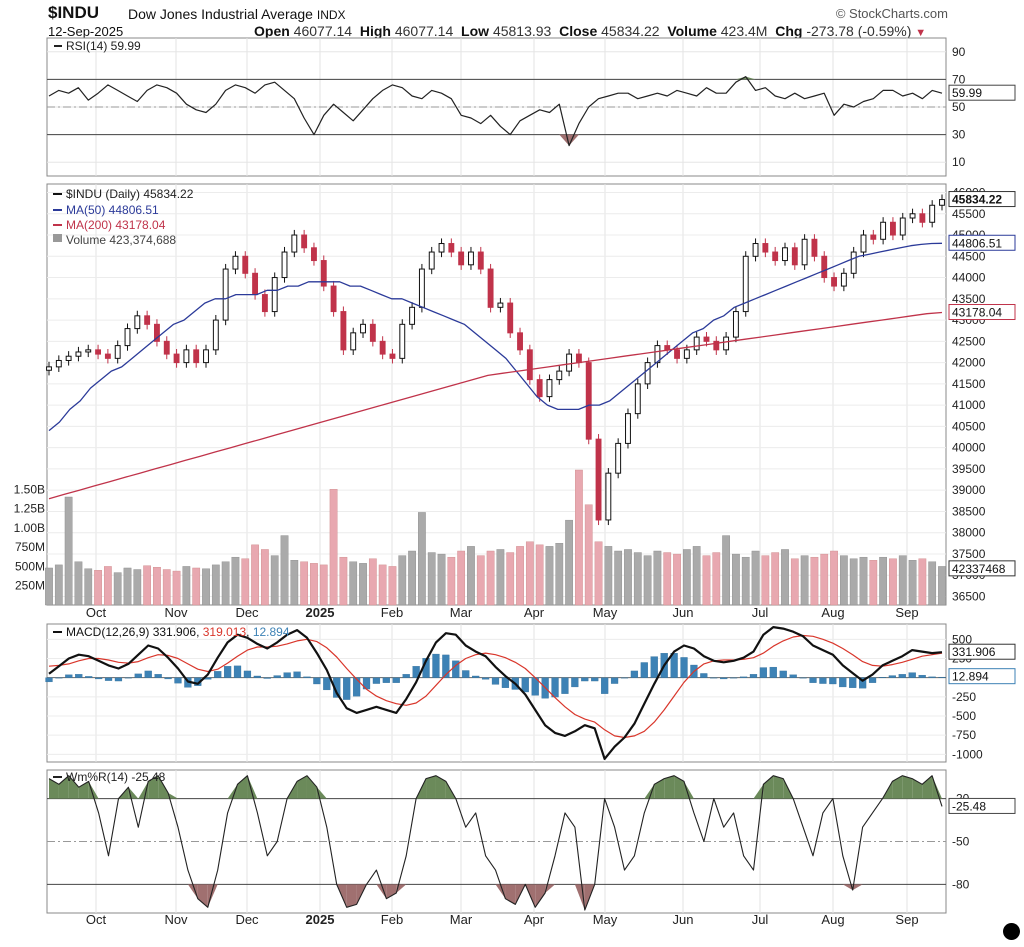  What do you see at coordinates (178, 632) in the screenshot?
I see `macd-legend: MACD(12,26,9) 331.906, 319.013, 12.894` at bounding box center [178, 632].